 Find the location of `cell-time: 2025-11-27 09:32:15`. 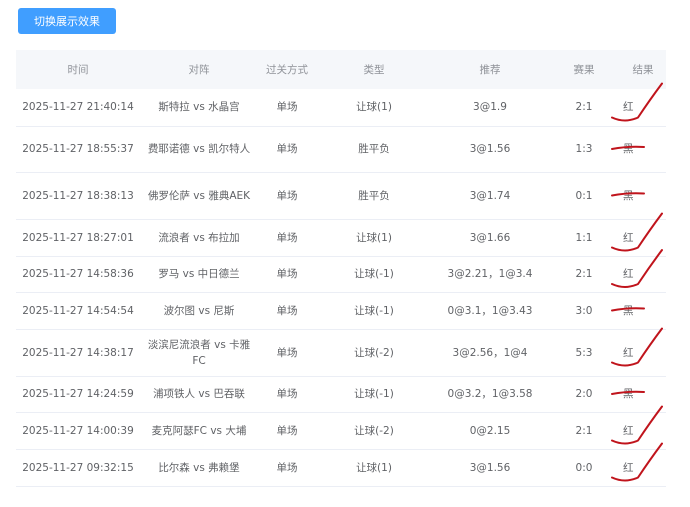

cell-time: 2025-11-27 09:32:15 is located at coordinates (78, 468).